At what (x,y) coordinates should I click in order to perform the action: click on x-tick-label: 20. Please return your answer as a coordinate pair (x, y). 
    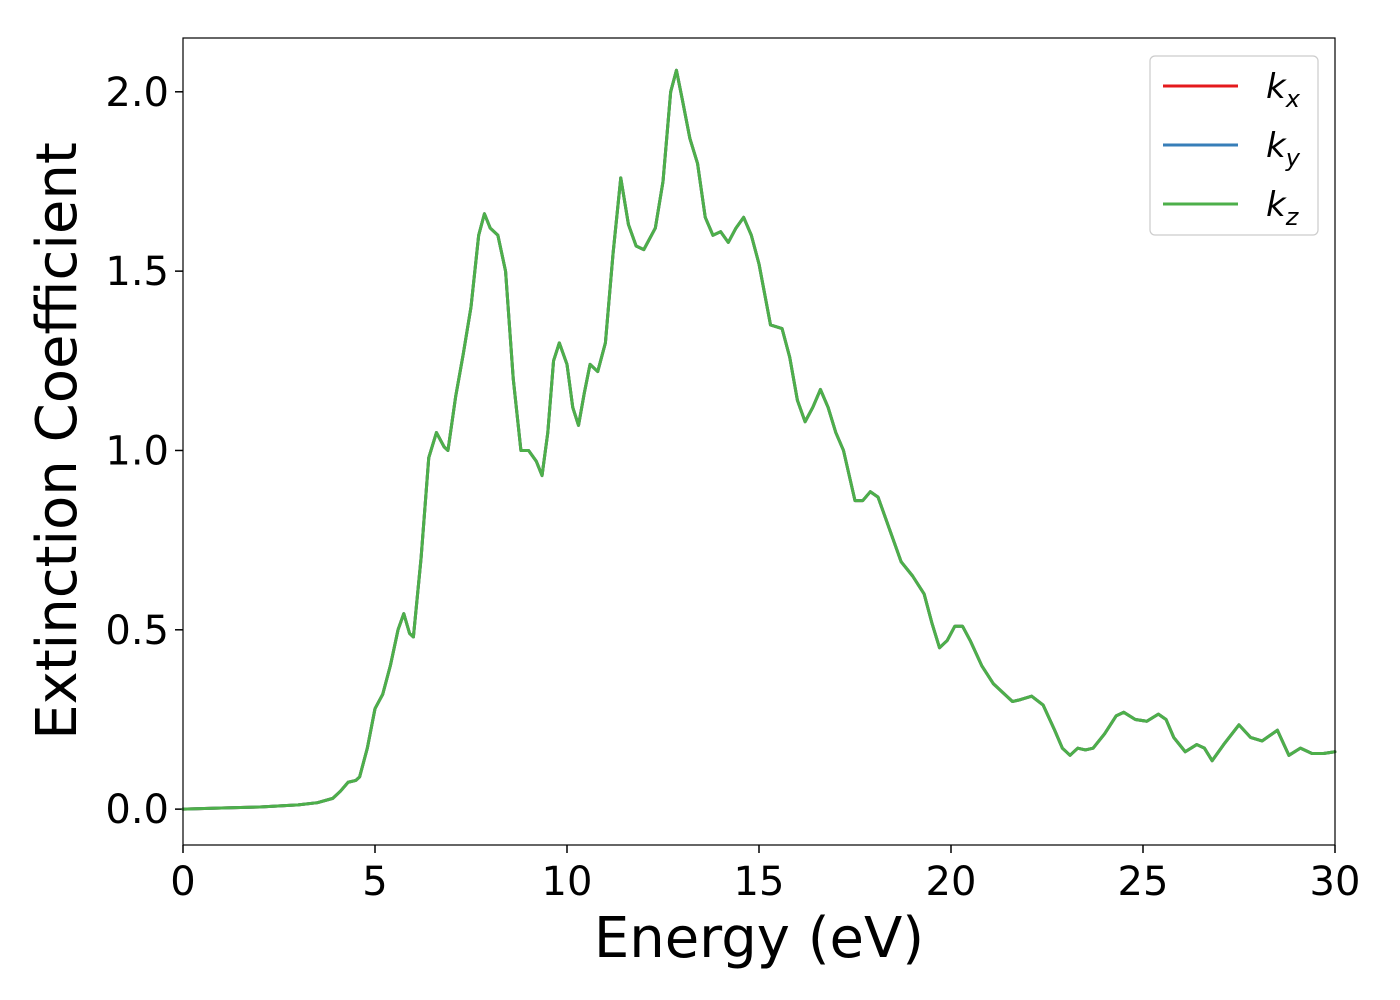
    Looking at the image, I should click on (951, 882).